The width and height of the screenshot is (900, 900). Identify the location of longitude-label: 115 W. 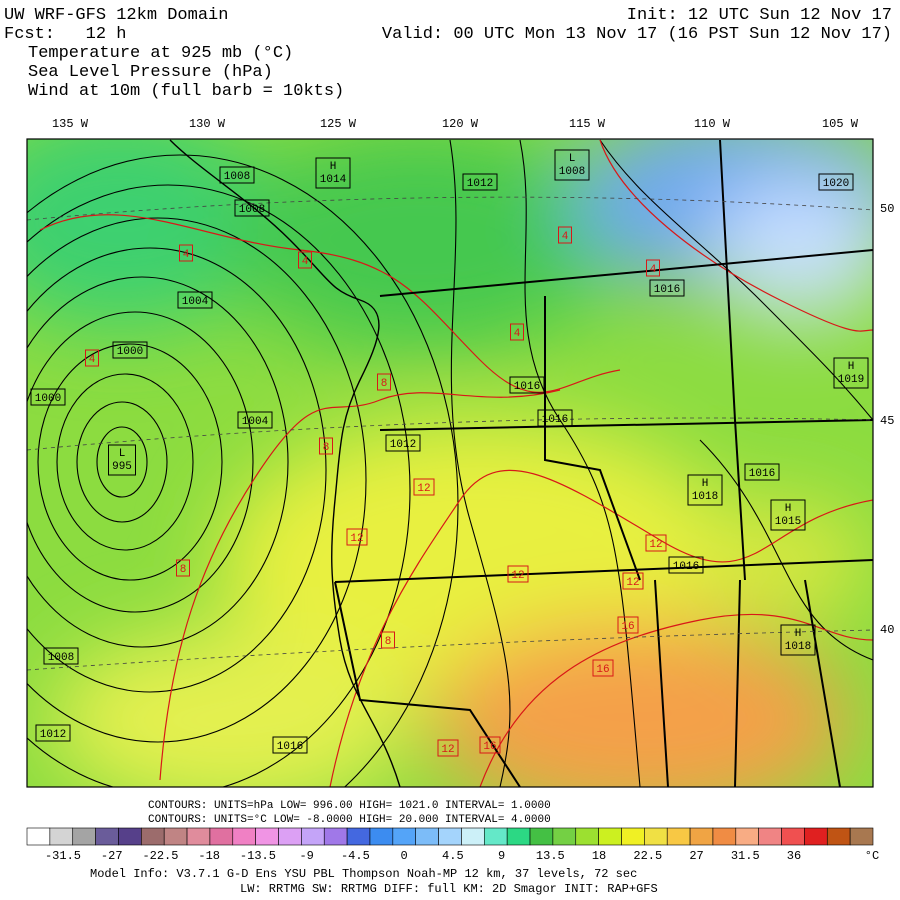
(587, 124).